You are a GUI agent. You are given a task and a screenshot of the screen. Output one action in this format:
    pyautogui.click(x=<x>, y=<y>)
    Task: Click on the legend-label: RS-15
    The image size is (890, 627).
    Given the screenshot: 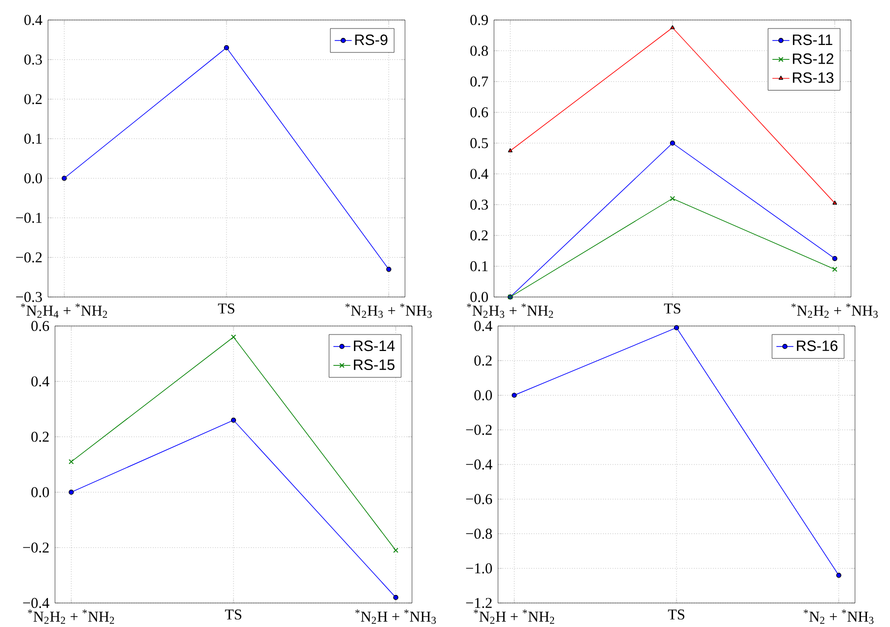 What is the action you would take?
    pyautogui.click(x=374, y=364)
    